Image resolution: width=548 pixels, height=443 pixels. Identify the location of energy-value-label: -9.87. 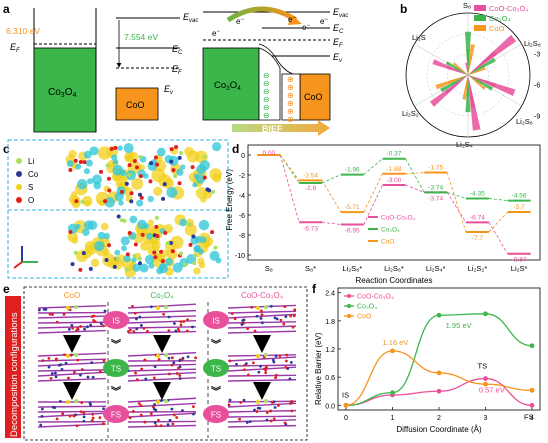
(519, 260).